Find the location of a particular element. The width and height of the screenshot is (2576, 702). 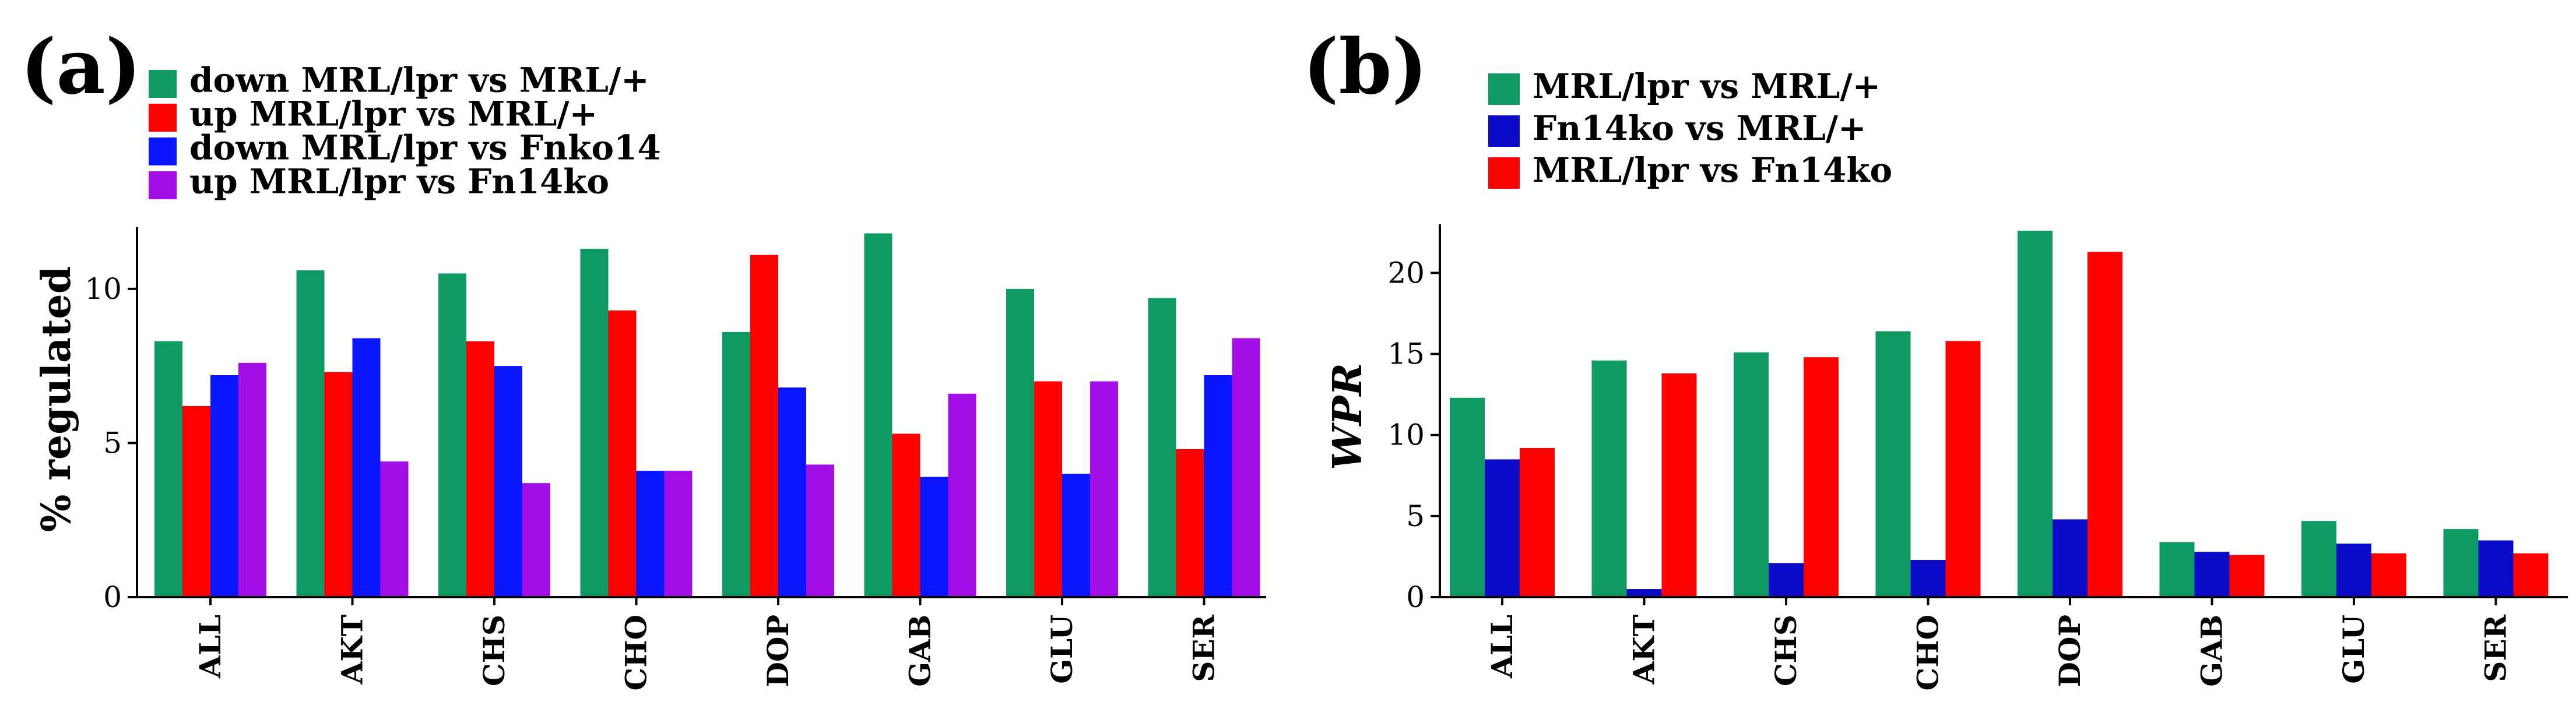

panel-a-x-axis-labels: ALL AKT CHS CHO DOP GAB GLU SER is located at coordinates (707, 644).